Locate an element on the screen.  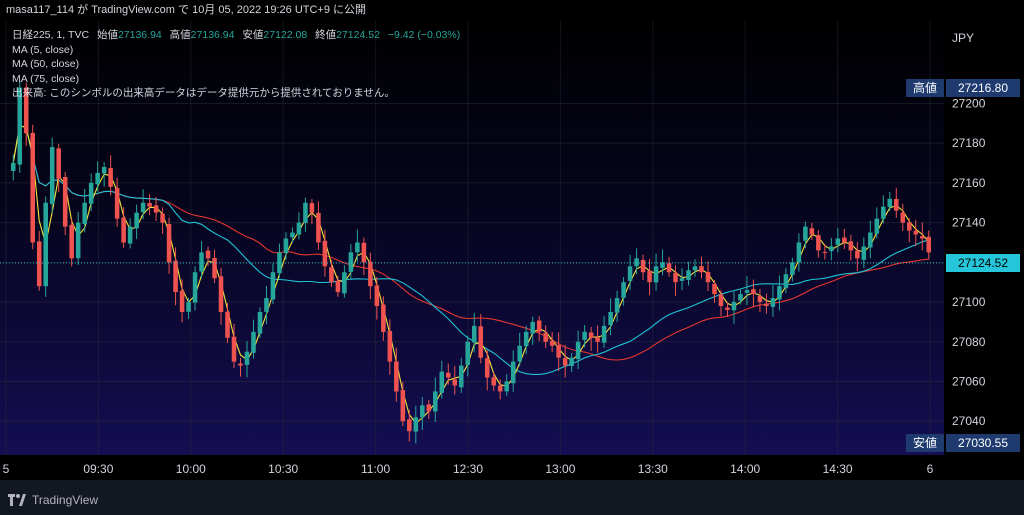
legend-high-value: 27136.94 is located at coordinates (212, 35).